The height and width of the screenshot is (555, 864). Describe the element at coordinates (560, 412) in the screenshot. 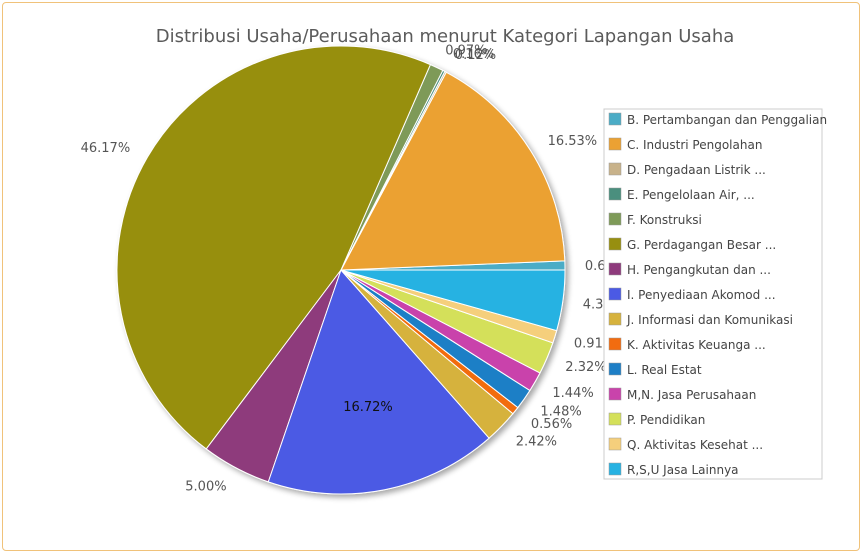

I see `slice-label: 1.48%` at that location.